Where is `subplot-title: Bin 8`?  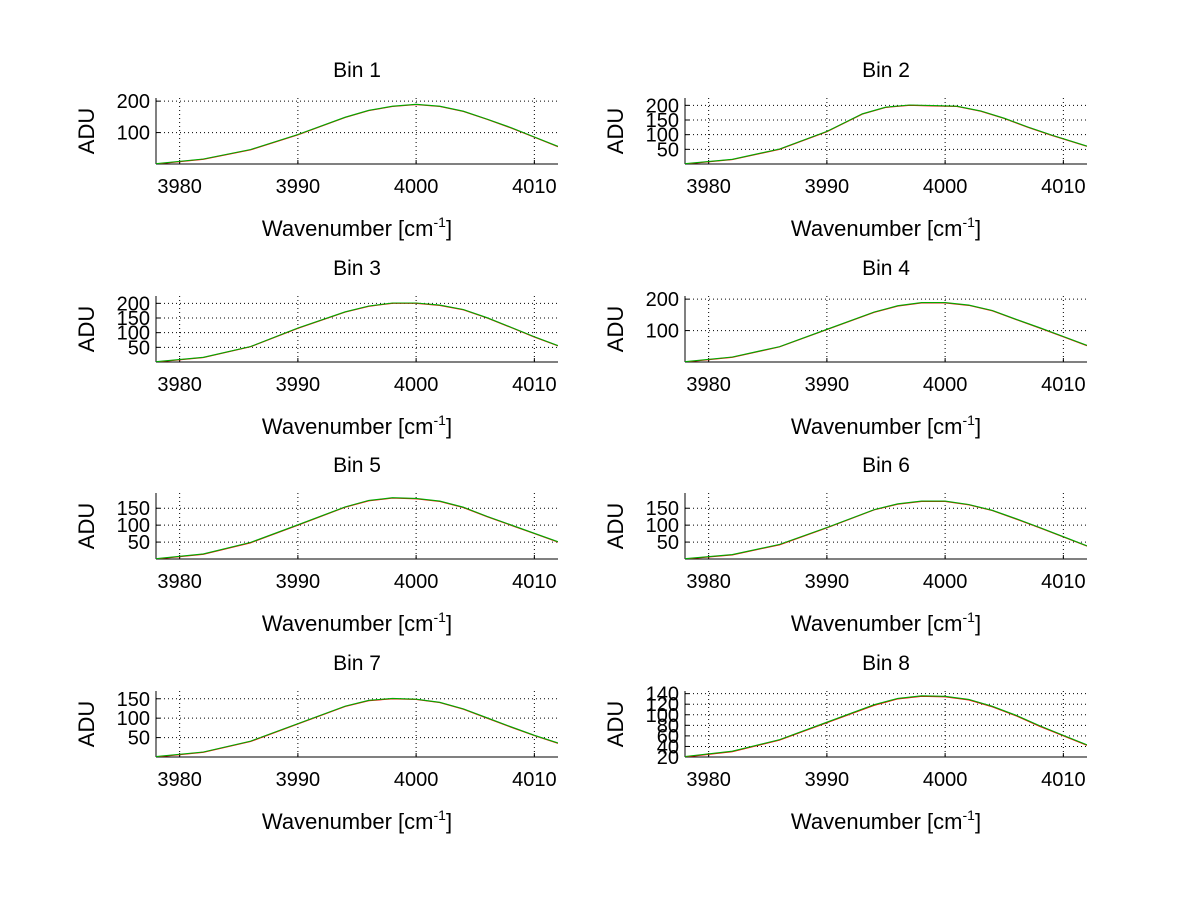 subplot-title: Bin 8 is located at coordinates (886, 663).